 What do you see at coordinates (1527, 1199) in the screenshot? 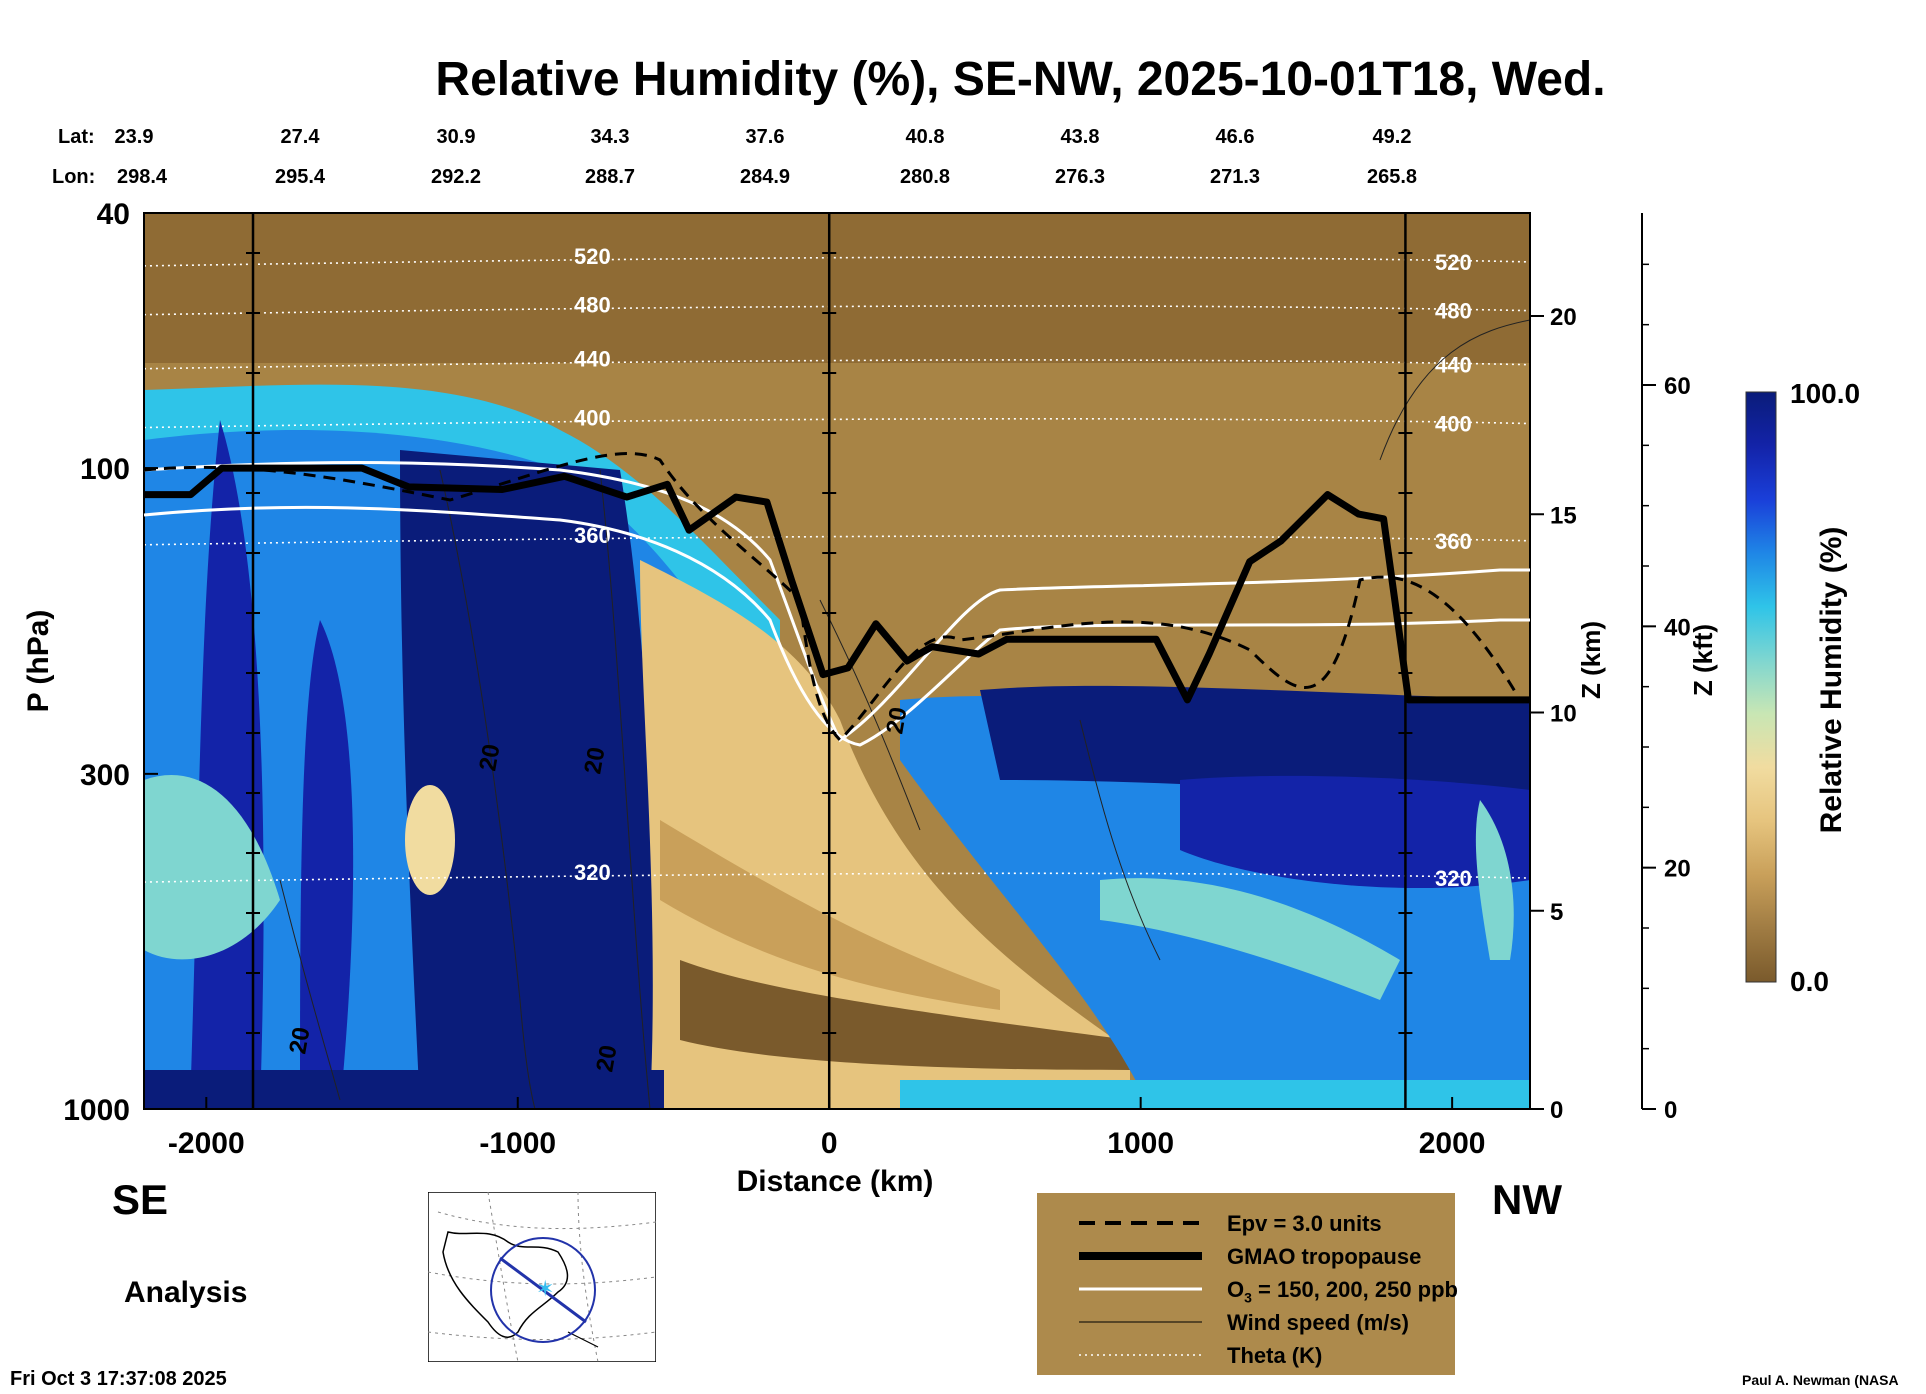
I see `nw-label: NW` at bounding box center [1527, 1199].